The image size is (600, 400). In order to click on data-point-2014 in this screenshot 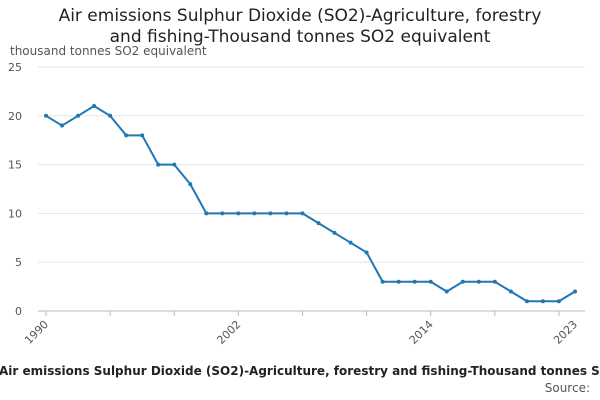, I will do `click(430, 281)`.